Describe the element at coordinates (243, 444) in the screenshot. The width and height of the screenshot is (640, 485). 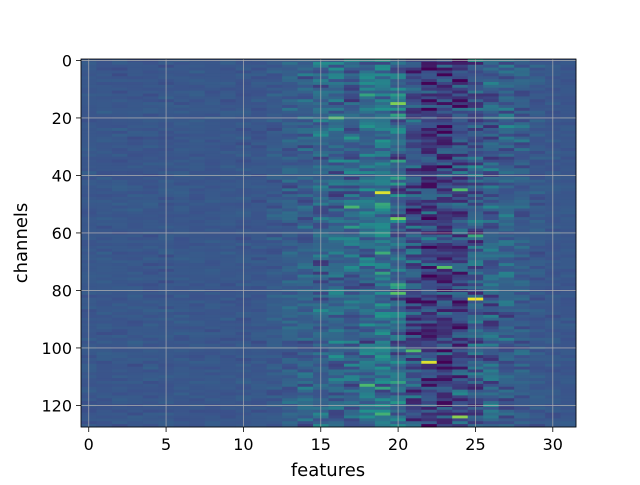
I see `x-tick-label: 10` at that location.